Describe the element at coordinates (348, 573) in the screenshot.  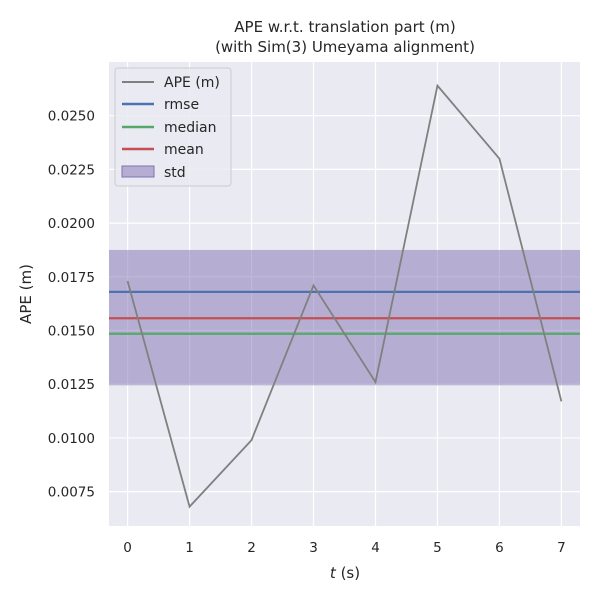
I see `x-axis-label-unit: (s)` at that location.